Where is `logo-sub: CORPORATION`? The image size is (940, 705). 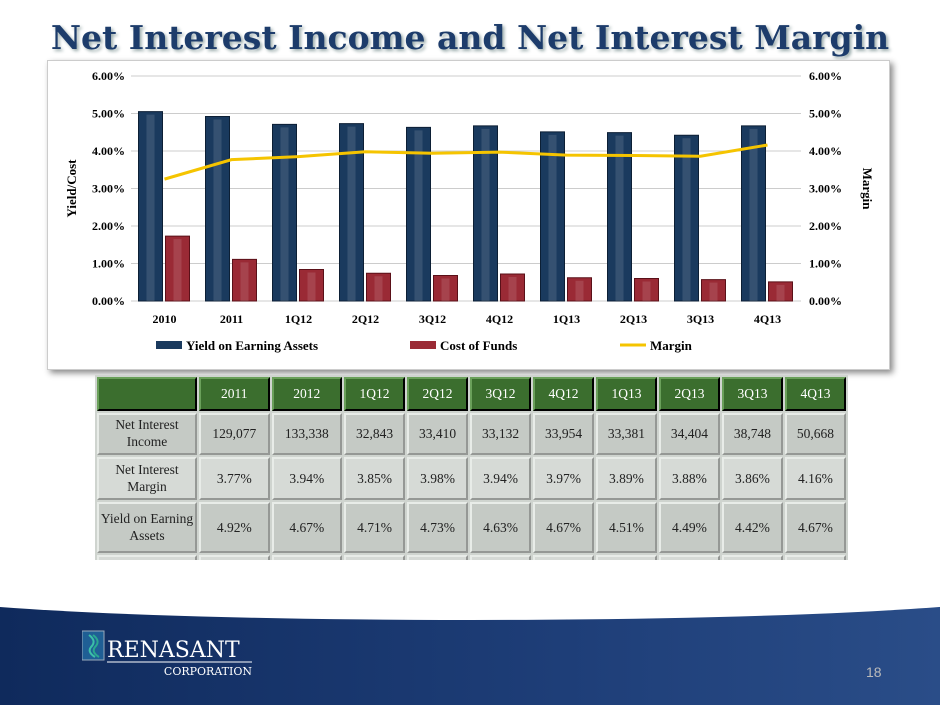
logo-sub: CORPORATION is located at coordinates (208, 671).